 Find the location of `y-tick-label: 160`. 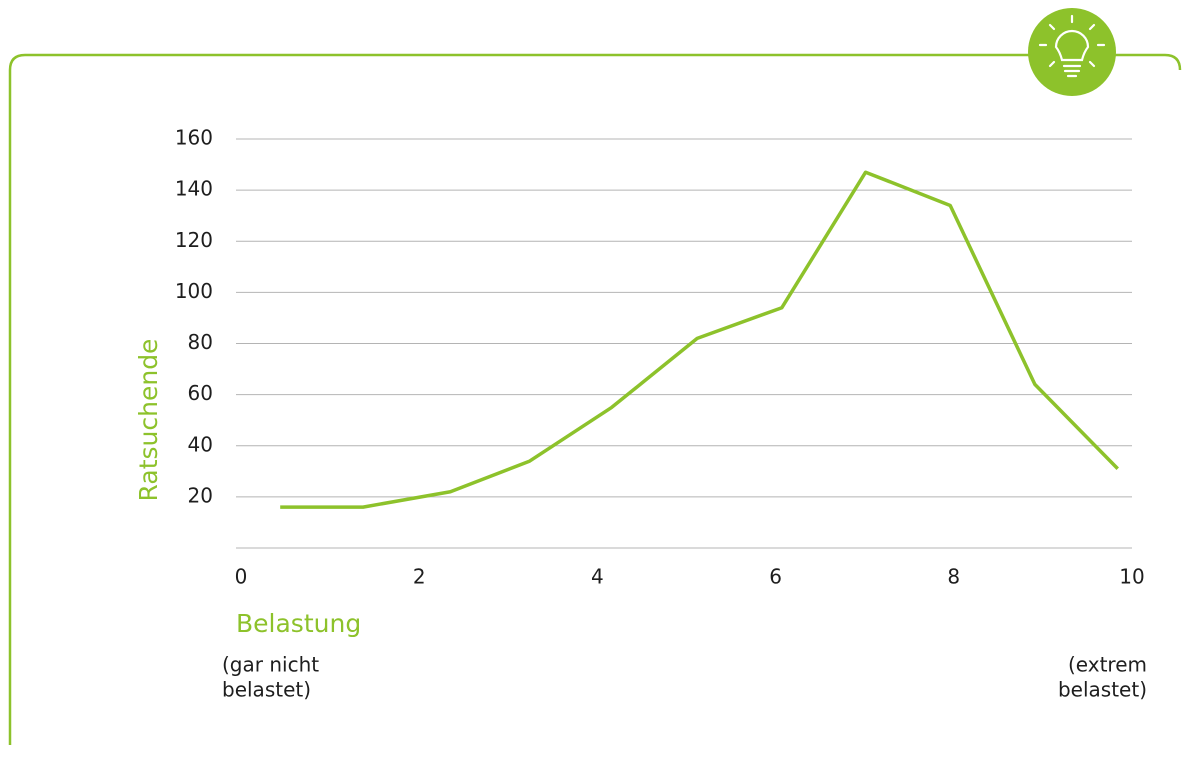

y-tick-label: 160 is located at coordinates (194, 138).